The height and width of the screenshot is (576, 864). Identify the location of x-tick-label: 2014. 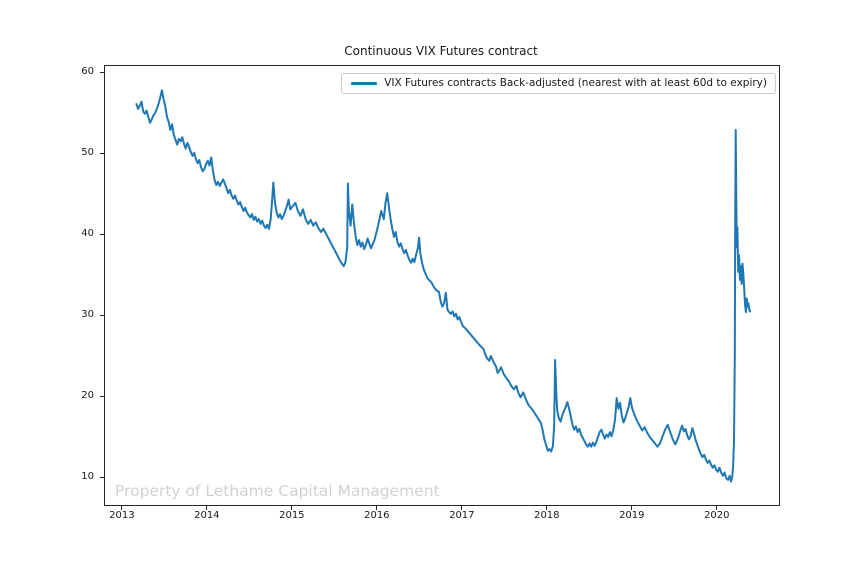
(207, 515).